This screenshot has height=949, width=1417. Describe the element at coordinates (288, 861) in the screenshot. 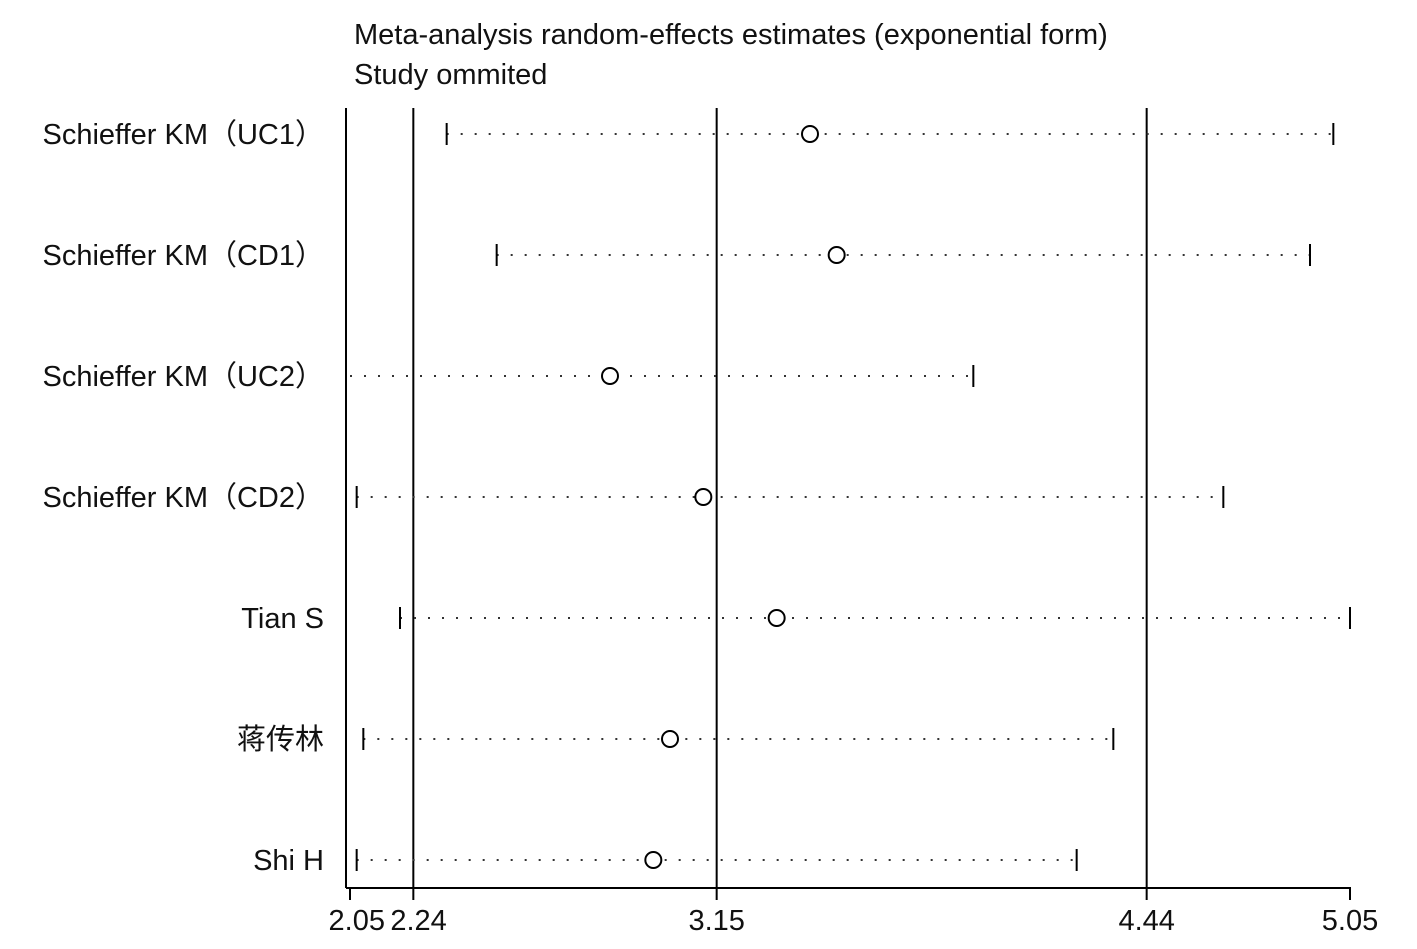

I see `study-label: Shi H` at that location.